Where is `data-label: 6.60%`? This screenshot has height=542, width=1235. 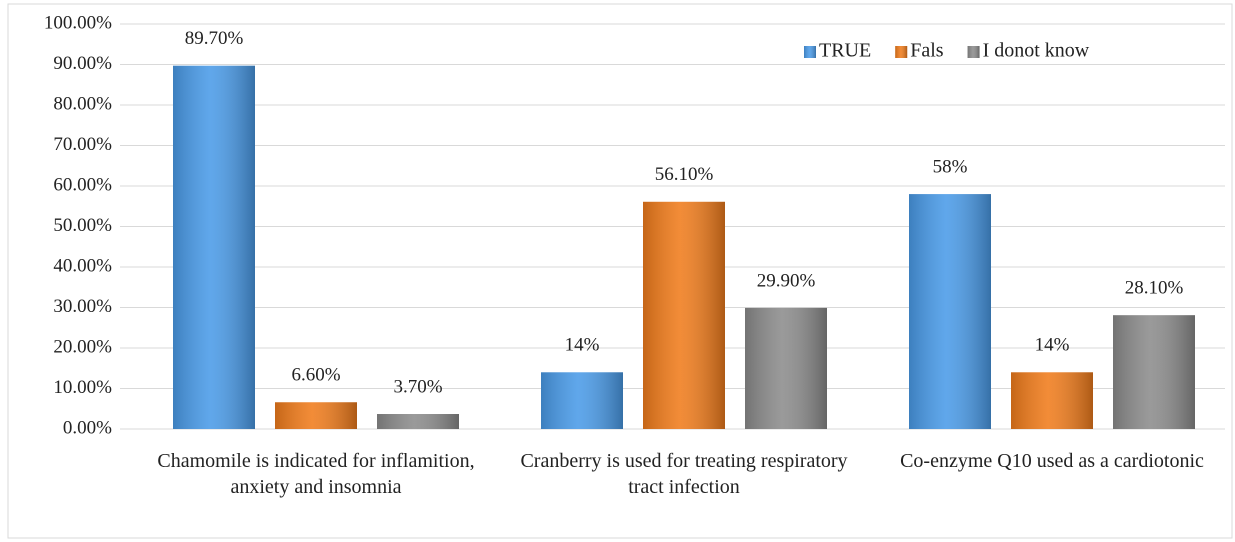
data-label: 6.60% is located at coordinates (315, 375).